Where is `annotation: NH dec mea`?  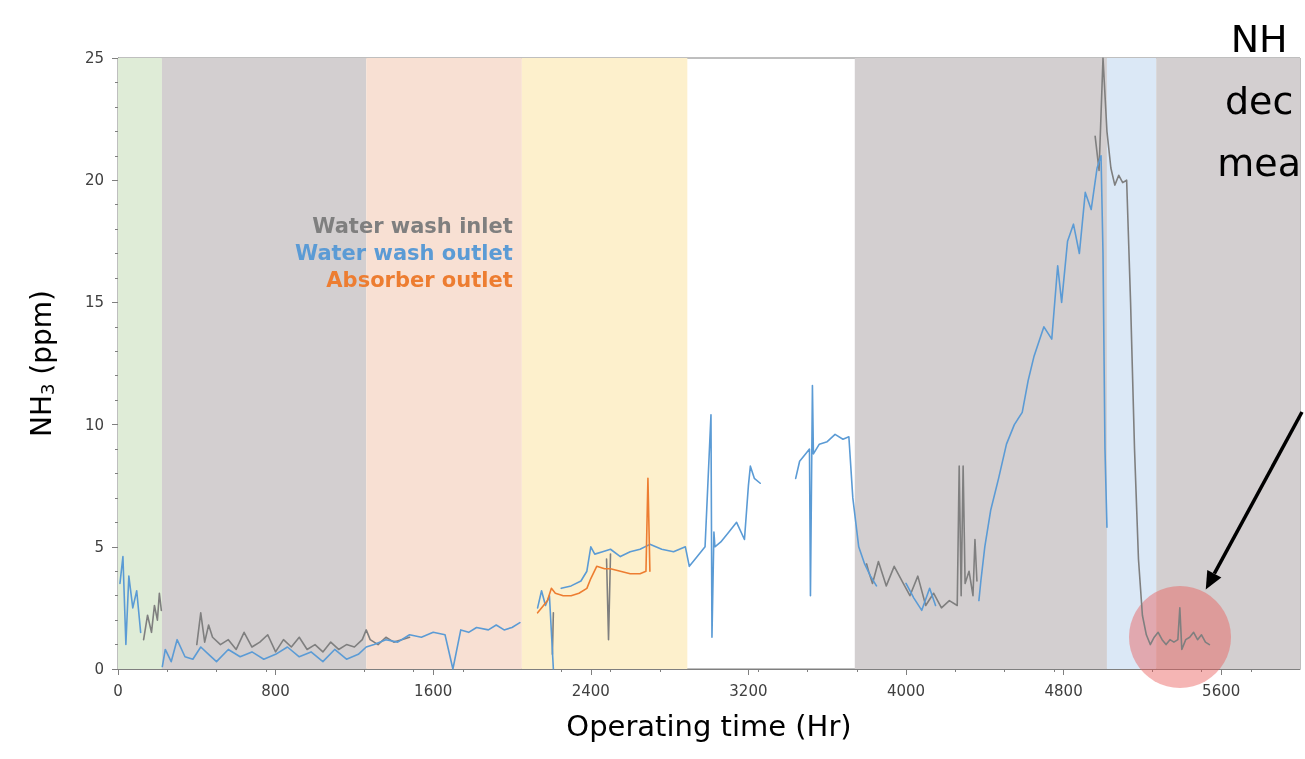
annotation: NH dec mea is located at coordinates (1259, 101).